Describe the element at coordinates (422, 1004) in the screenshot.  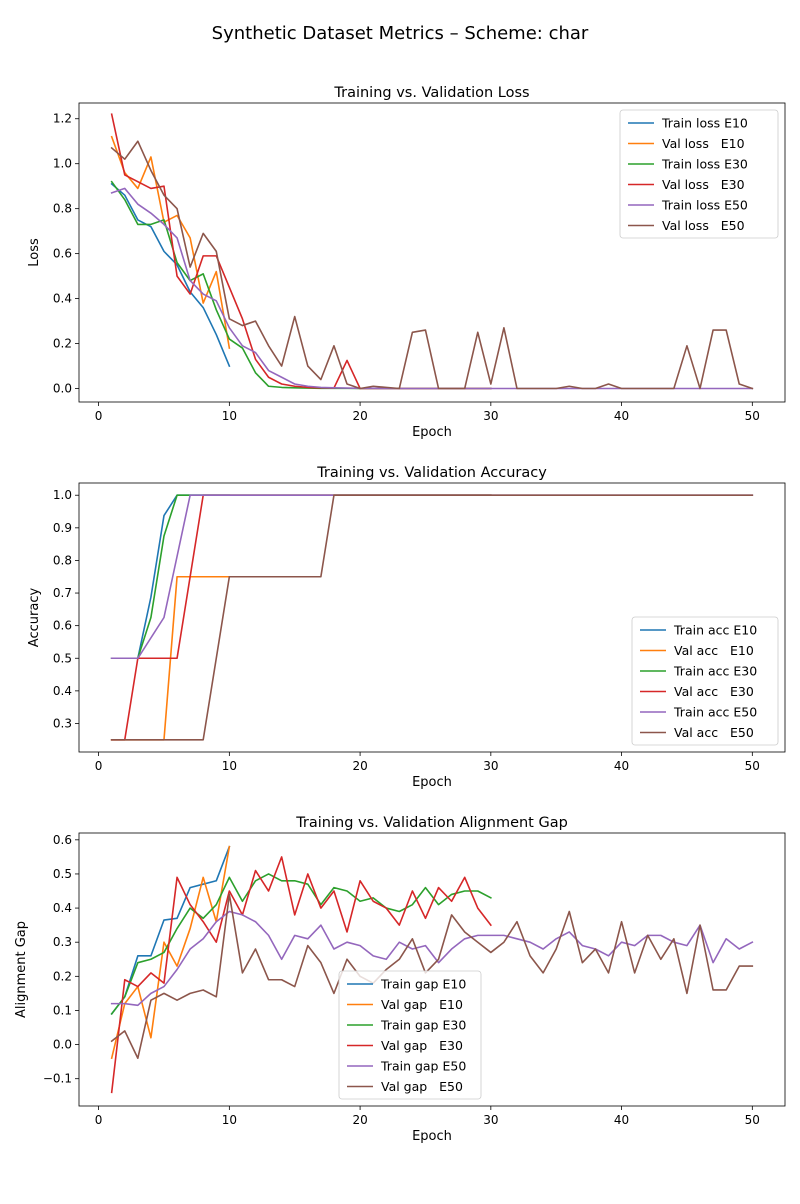
I see `legend-label: Val gap E10` at that location.